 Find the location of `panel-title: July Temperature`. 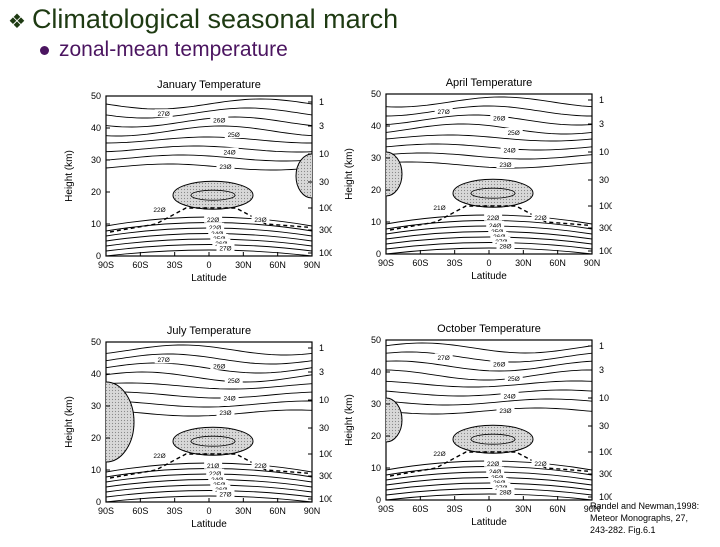

panel-title: July Temperature is located at coordinates (209, 331).